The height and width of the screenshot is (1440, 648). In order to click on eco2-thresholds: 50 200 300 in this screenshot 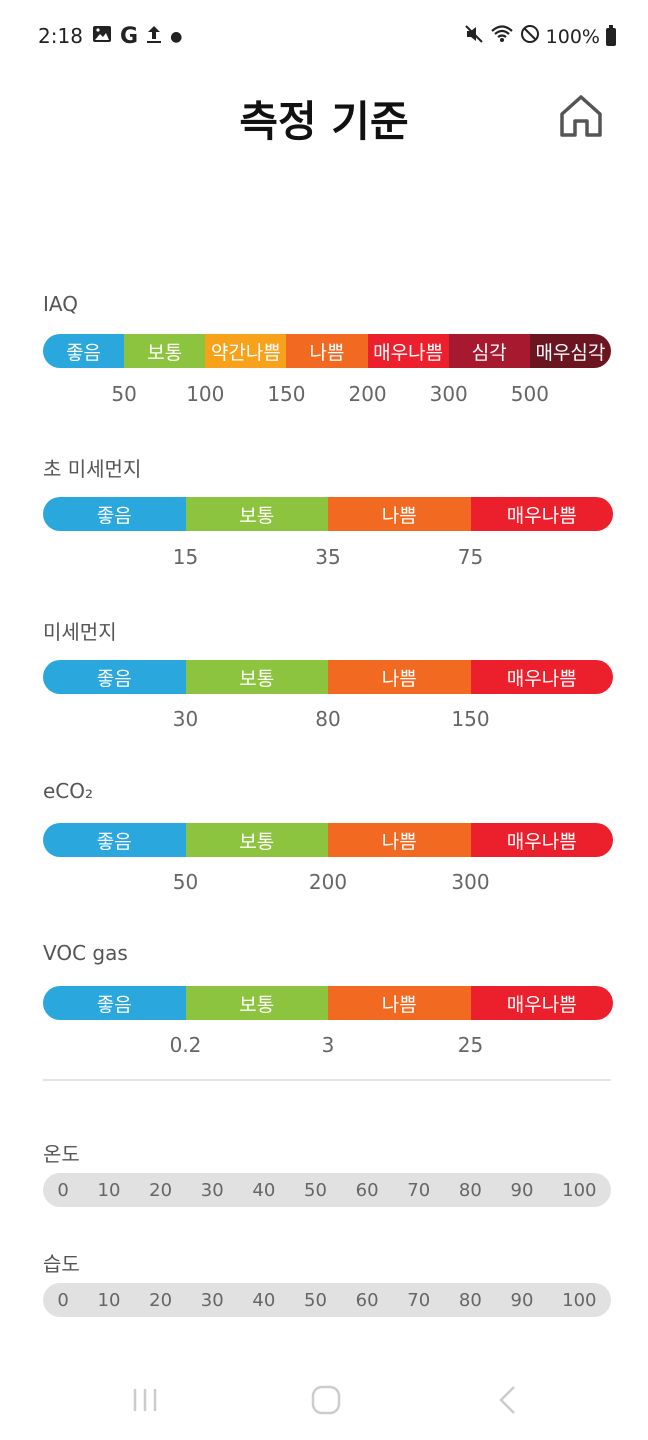, I will do `click(324, 883)`.